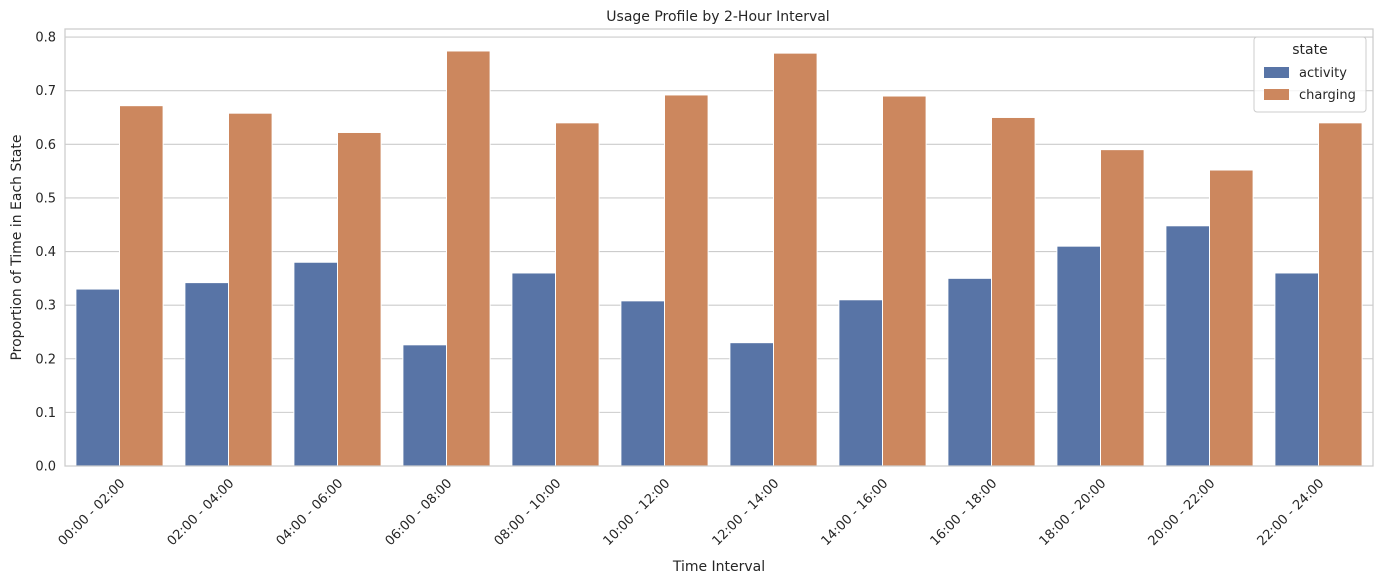 The height and width of the screenshot is (584, 1384). What do you see at coordinates (1291, 512) in the screenshot?
I see `x-tick-label: 22:00 - 24:00` at bounding box center [1291, 512].